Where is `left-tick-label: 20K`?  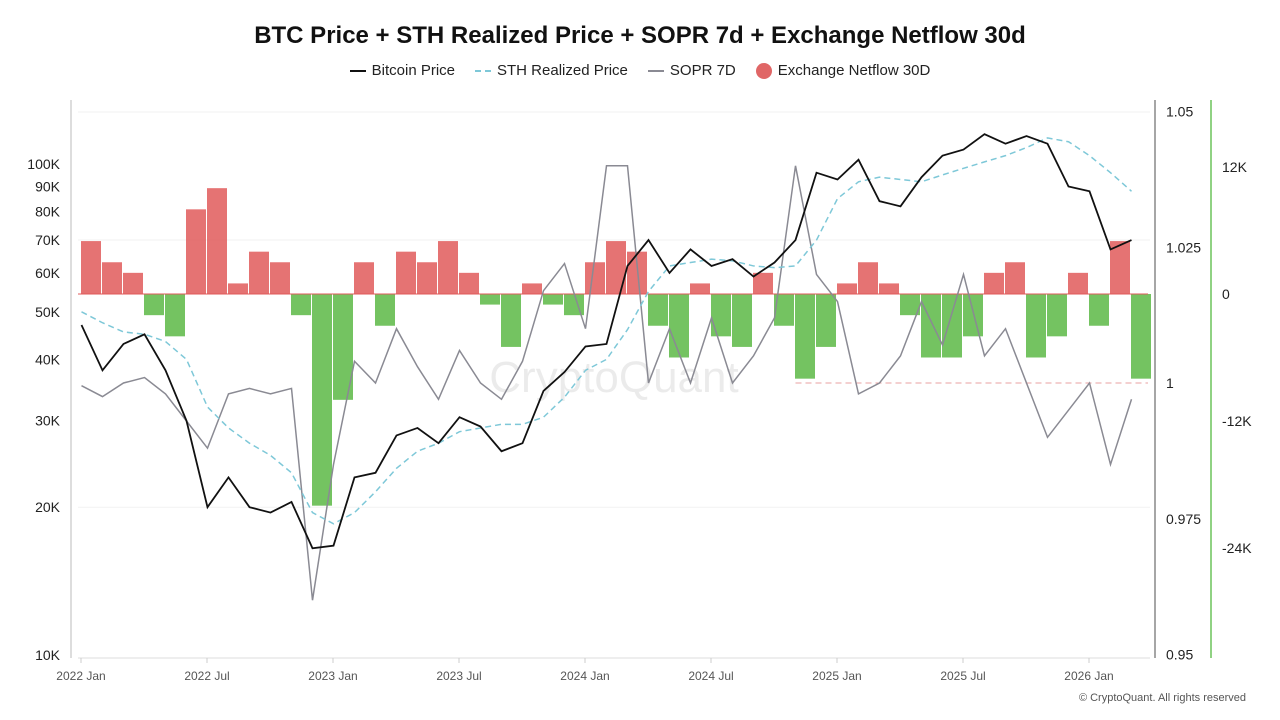
left-tick-label: 20K is located at coordinates (48, 507).